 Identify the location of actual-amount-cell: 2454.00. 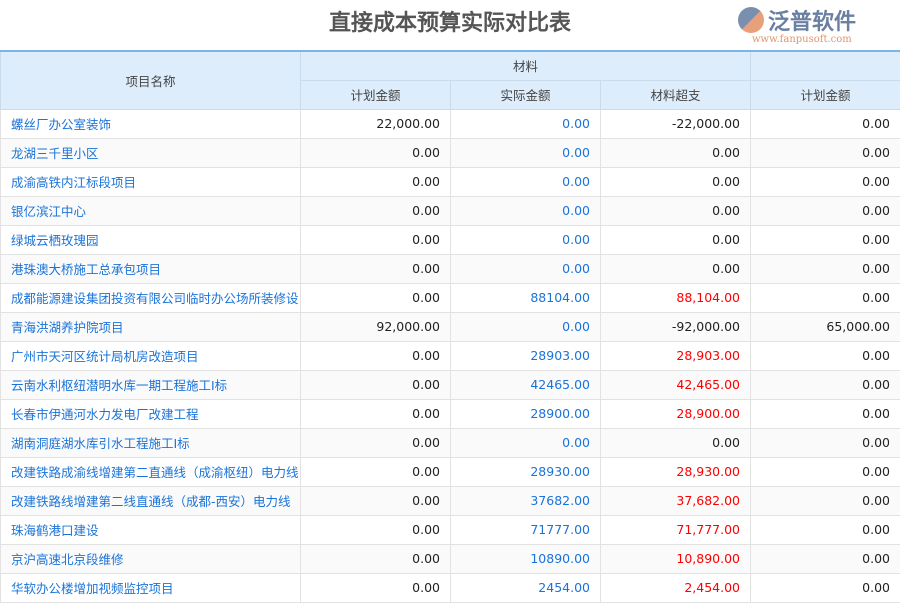
(526, 587).